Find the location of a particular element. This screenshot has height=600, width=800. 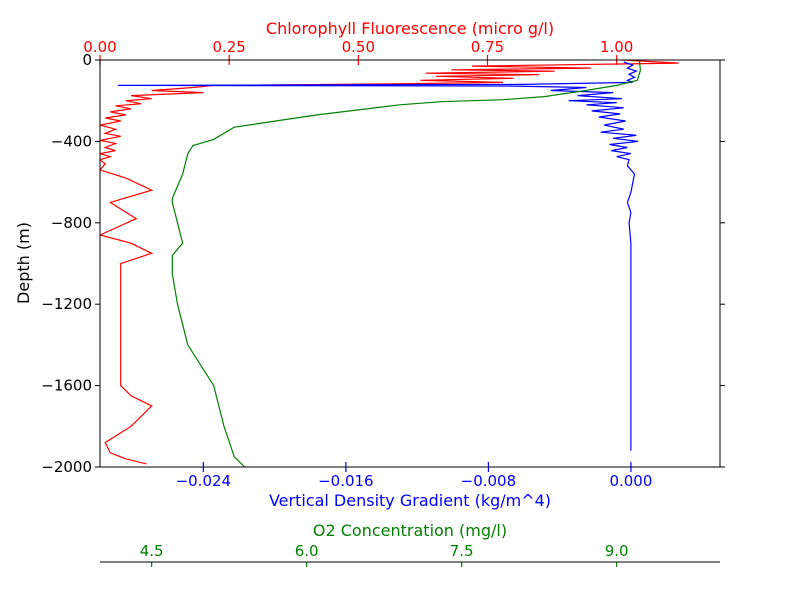

oxygen-tick-label: 6.0 is located at coordinates (307, 551).